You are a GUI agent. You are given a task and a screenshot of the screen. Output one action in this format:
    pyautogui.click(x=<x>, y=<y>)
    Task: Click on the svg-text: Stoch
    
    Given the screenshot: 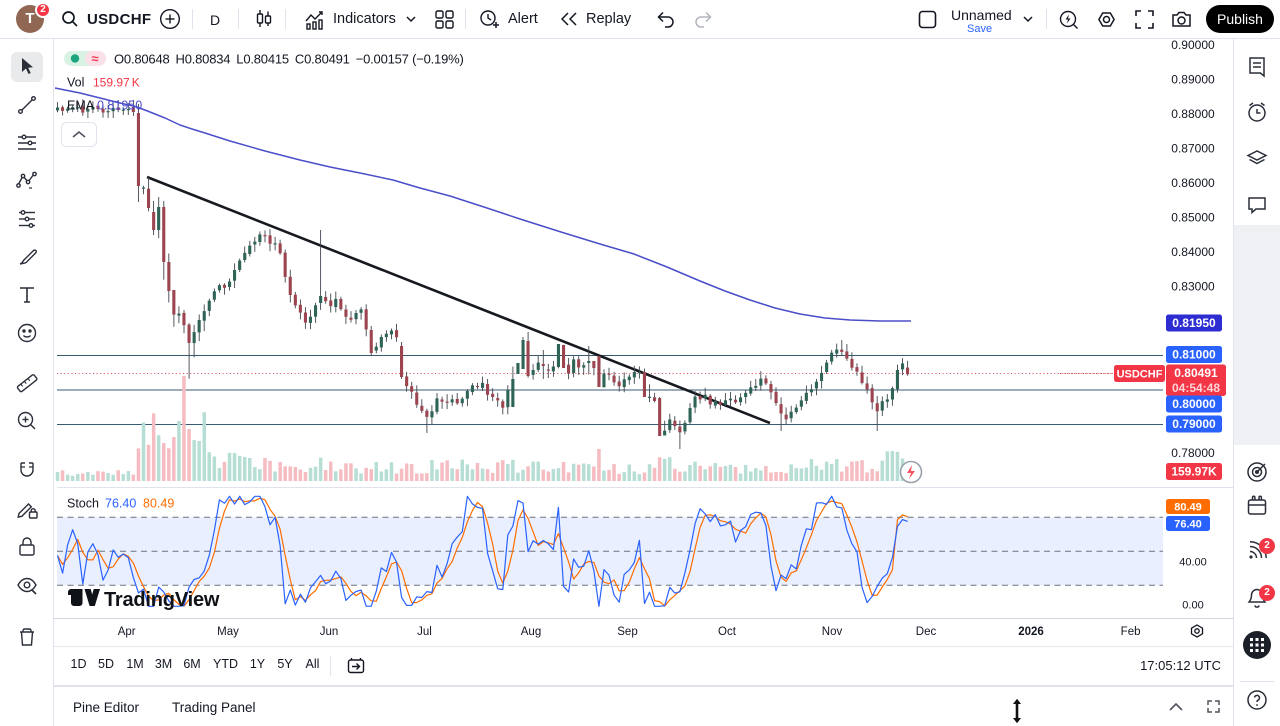 What is the action you would take?
    pyautogui.click(x=83, y=504)
    